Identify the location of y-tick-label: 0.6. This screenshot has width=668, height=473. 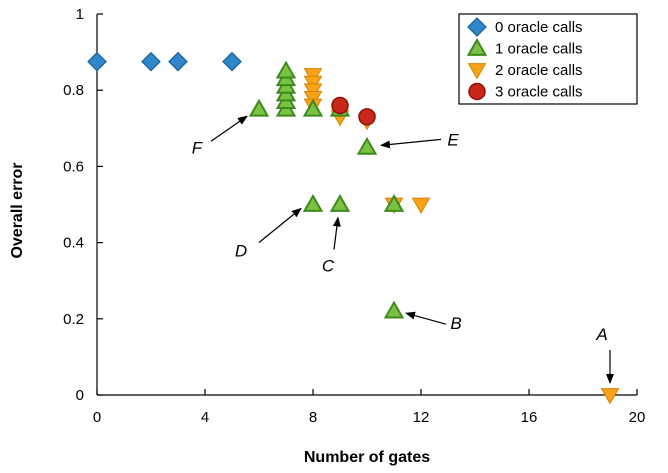
(73, 166).